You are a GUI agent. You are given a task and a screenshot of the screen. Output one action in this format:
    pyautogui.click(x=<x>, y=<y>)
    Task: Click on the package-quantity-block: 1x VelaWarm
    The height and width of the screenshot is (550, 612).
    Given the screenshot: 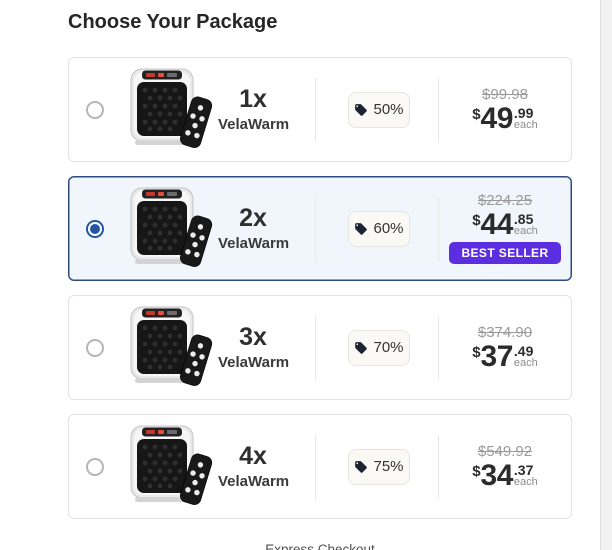 What is the action you would take?
    pyautogui.click(x=254, y=109)
    